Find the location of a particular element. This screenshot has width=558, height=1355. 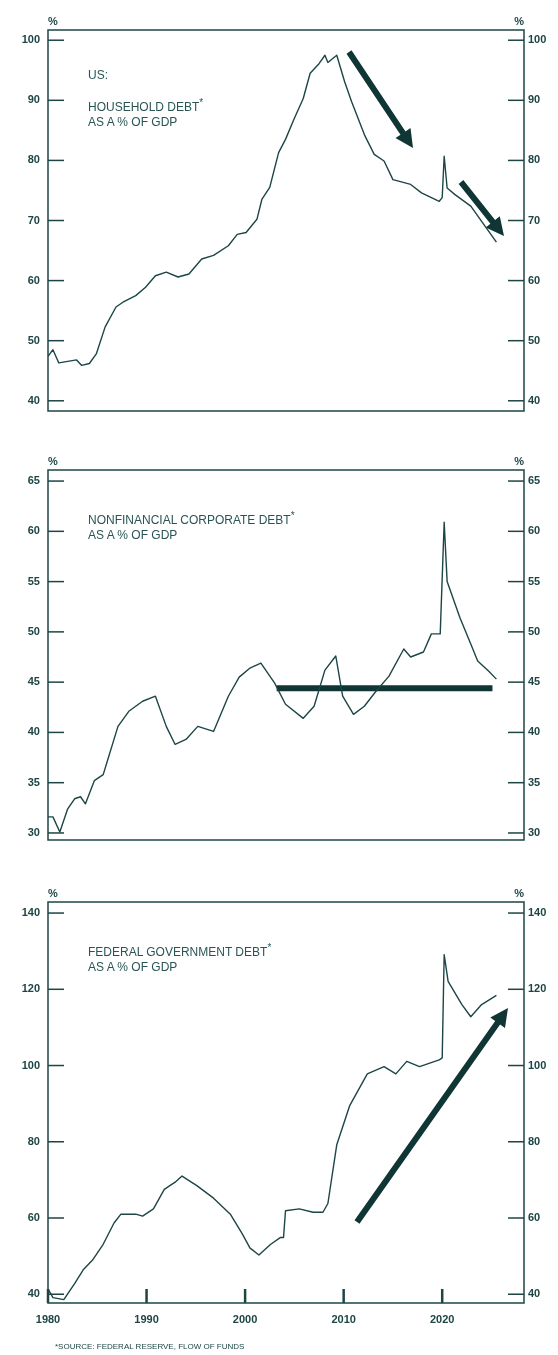

y-tick-label: 120 is located at coordinates (30, 988).